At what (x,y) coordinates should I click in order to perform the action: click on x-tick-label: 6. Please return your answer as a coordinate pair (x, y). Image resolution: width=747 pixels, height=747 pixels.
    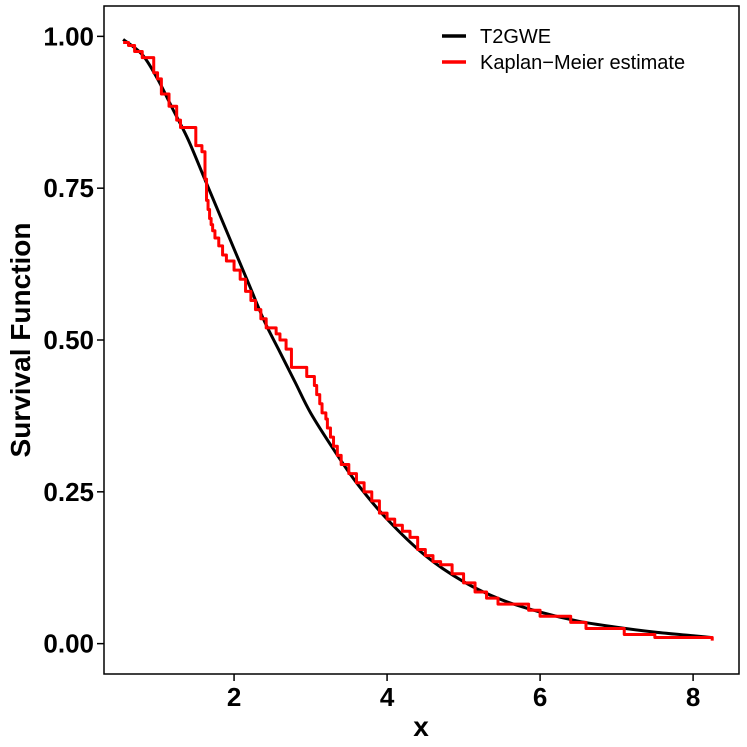
    Looking at the image, I should click on (540, 697).